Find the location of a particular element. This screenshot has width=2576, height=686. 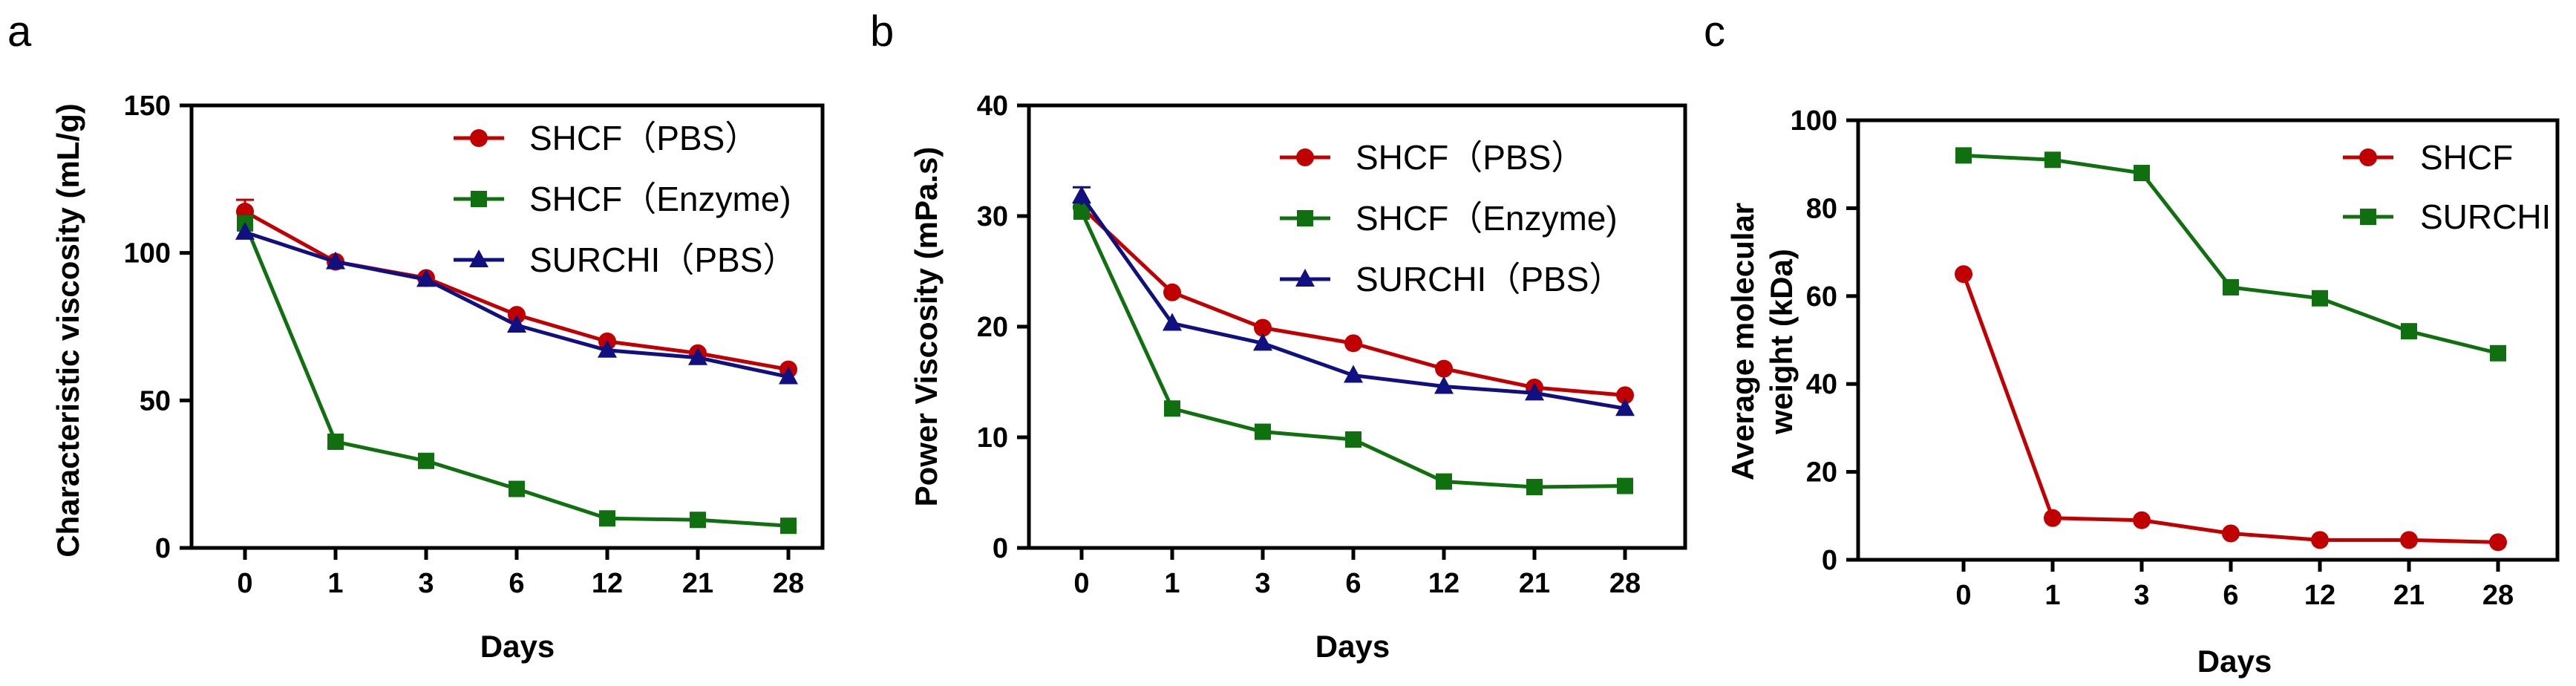

legend-b: SHCF（PBS） SHCF（Enzyme) SURCHI（PBS） is located at coordinates (1451, 218).